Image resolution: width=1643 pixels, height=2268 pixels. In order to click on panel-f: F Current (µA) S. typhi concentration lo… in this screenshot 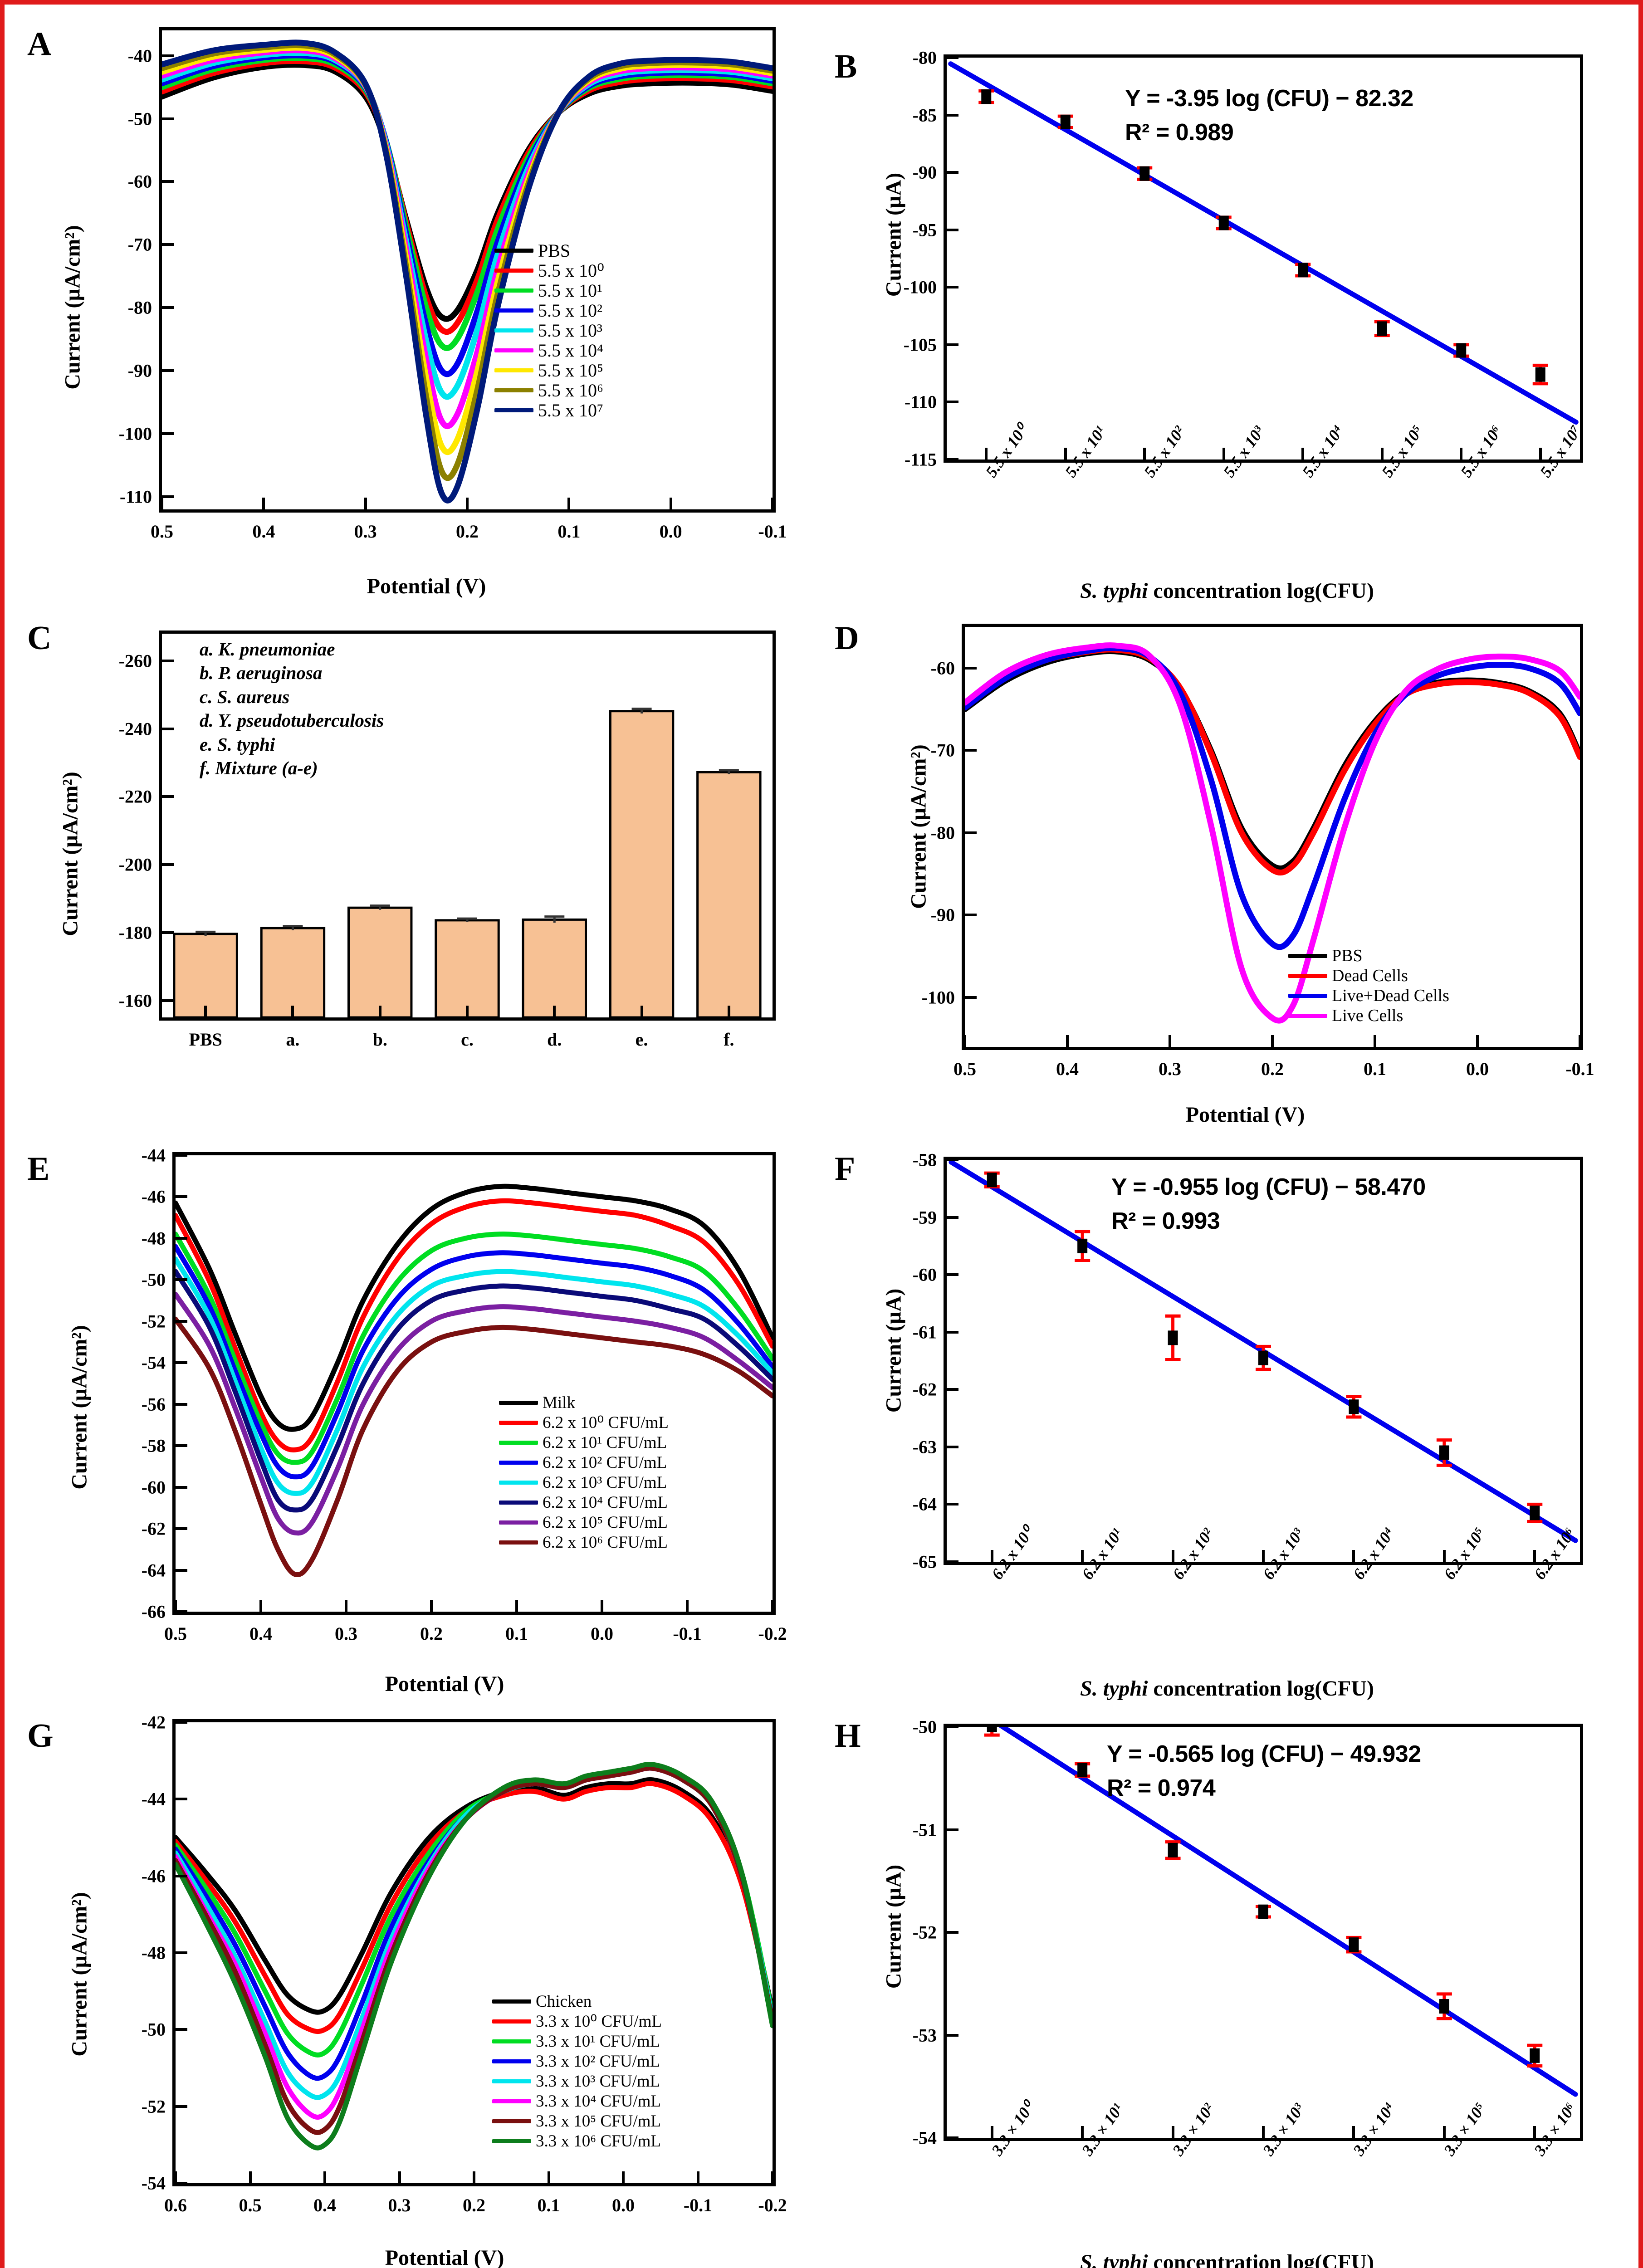, I will do `click(1229, 1425)`.